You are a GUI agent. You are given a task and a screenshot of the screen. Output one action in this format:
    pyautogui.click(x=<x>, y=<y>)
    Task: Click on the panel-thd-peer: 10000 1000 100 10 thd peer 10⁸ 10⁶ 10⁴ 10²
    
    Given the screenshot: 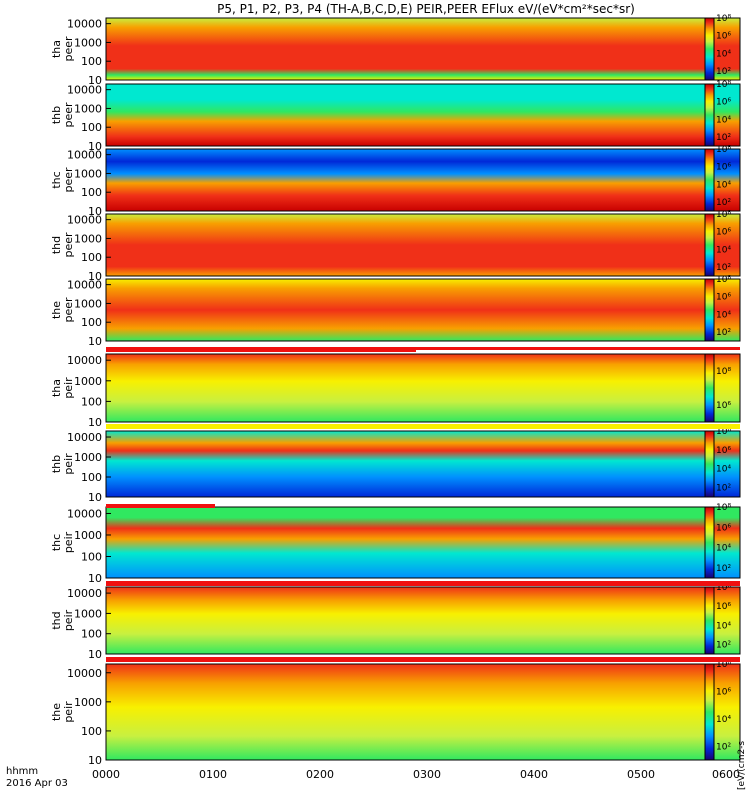 What is the action you would take?
    pyautogui.click(x=395, y=246)
    